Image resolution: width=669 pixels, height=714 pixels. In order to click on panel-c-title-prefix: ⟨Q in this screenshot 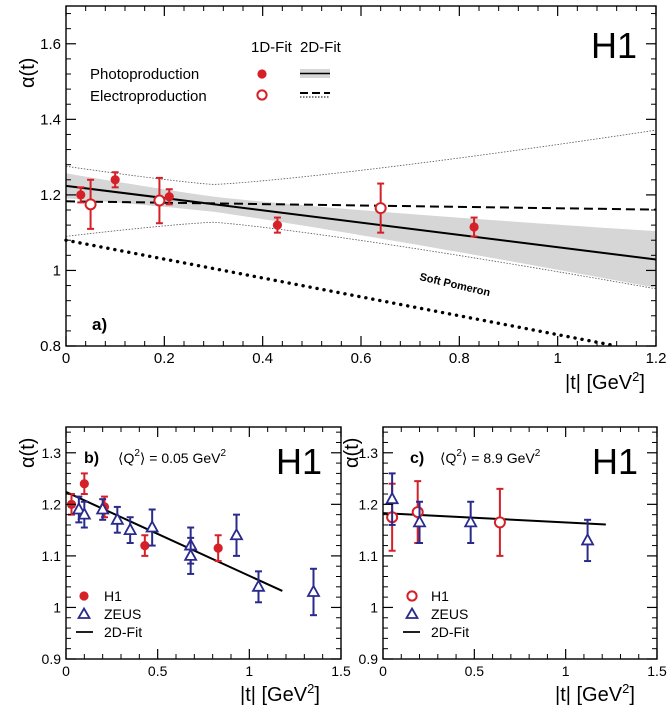, I will do `click(448, 458)`.